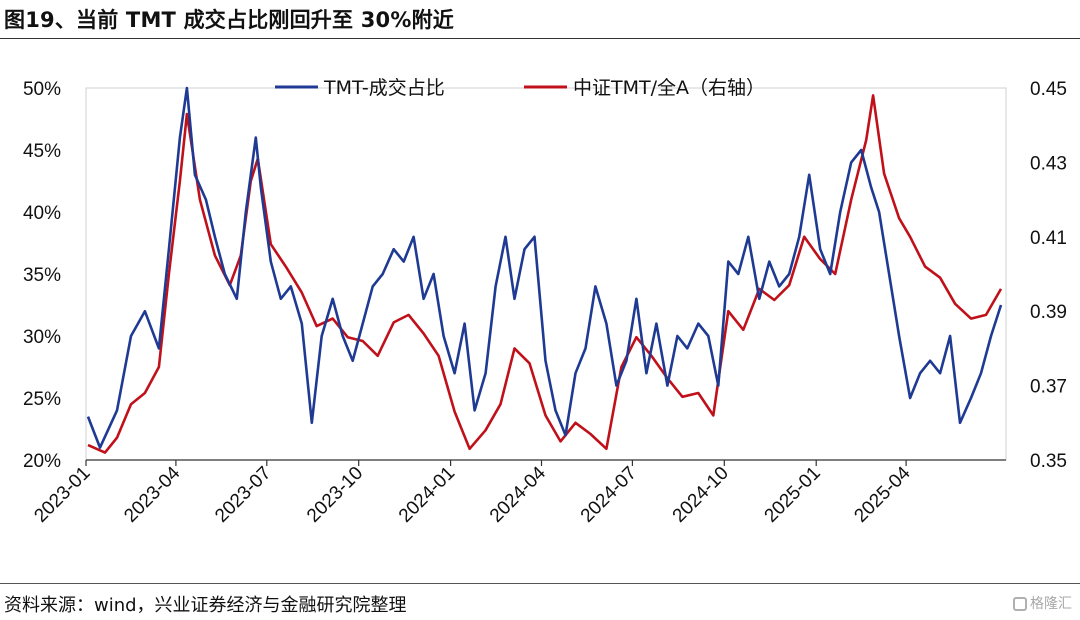 The height and width of the screenshot is (620, 1080). What do you see at coordinates (1048, 461) in the screenshot?
I see `right-tick-label: 0.35` at bounding box center [1048, 461].